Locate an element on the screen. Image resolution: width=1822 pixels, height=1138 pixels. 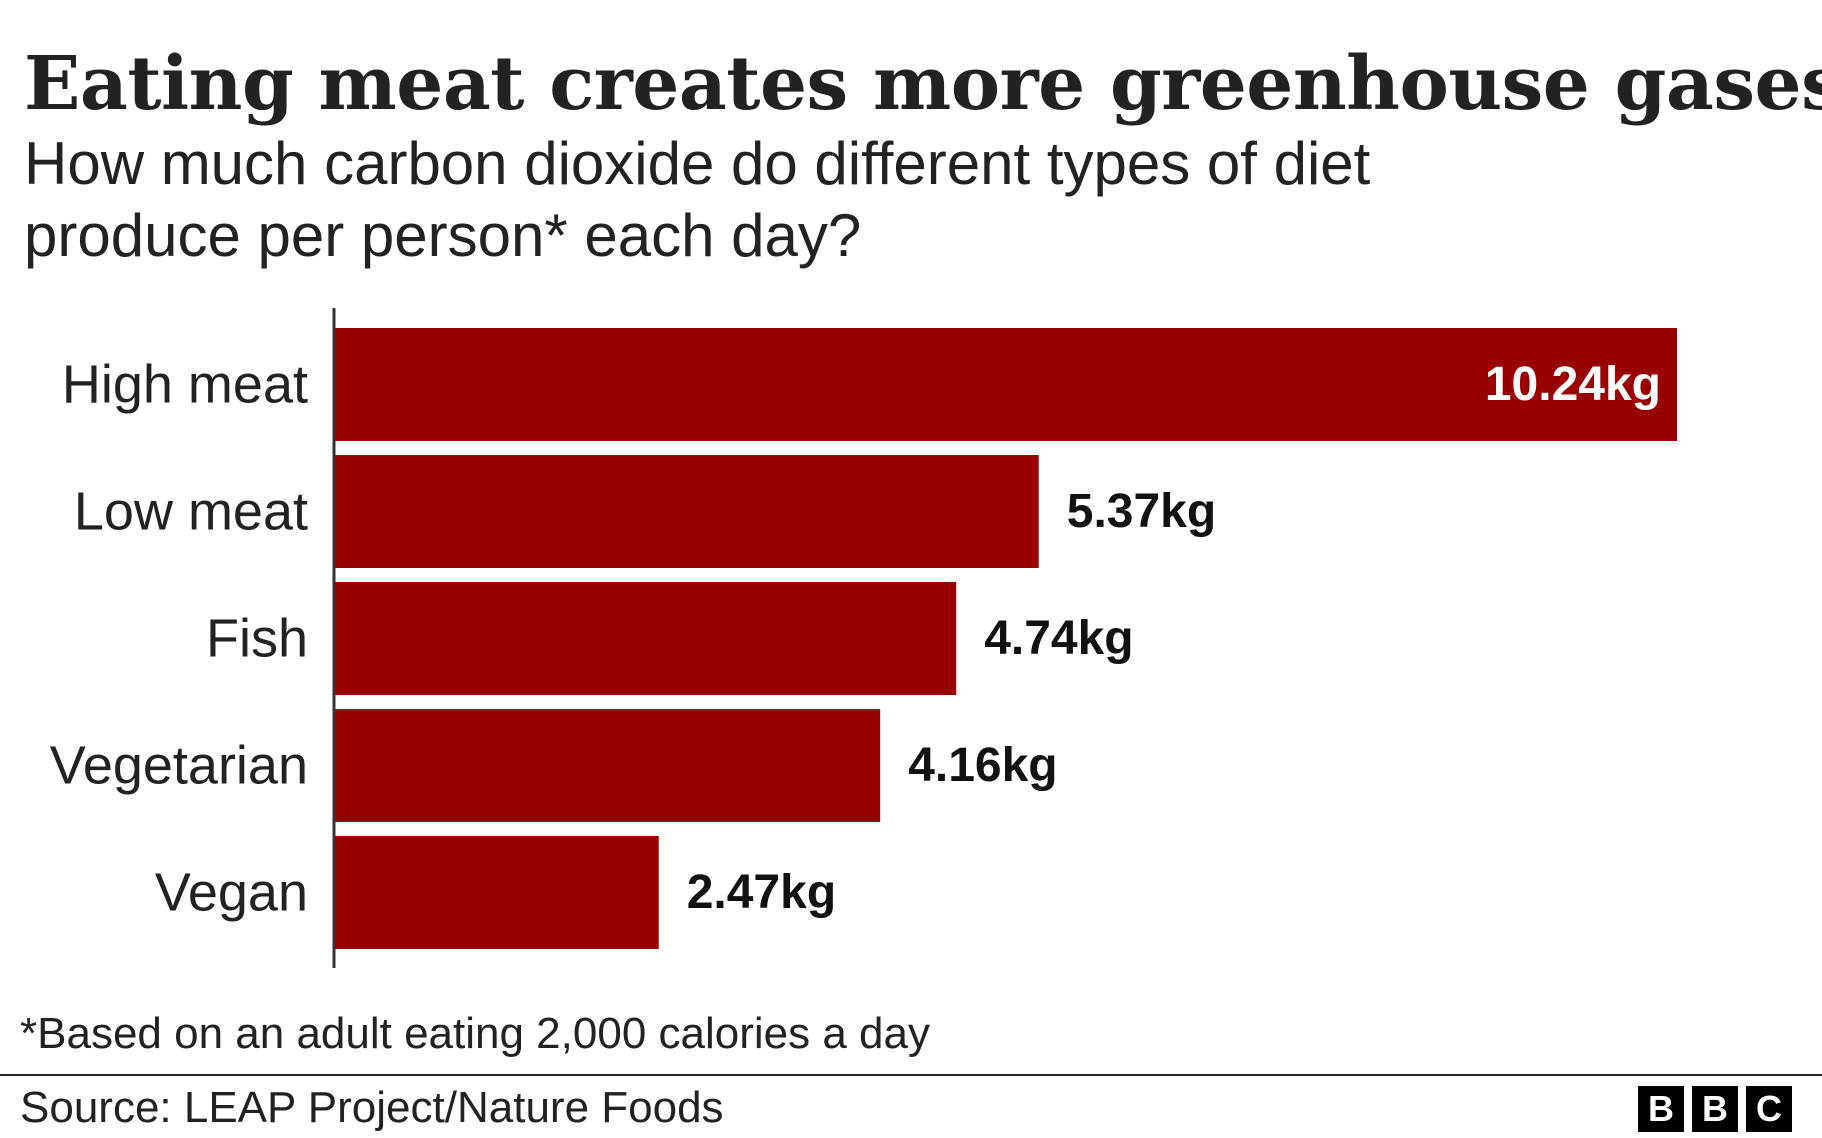
bar-value-label: 4.16kg is located at coordinates (982, 765).